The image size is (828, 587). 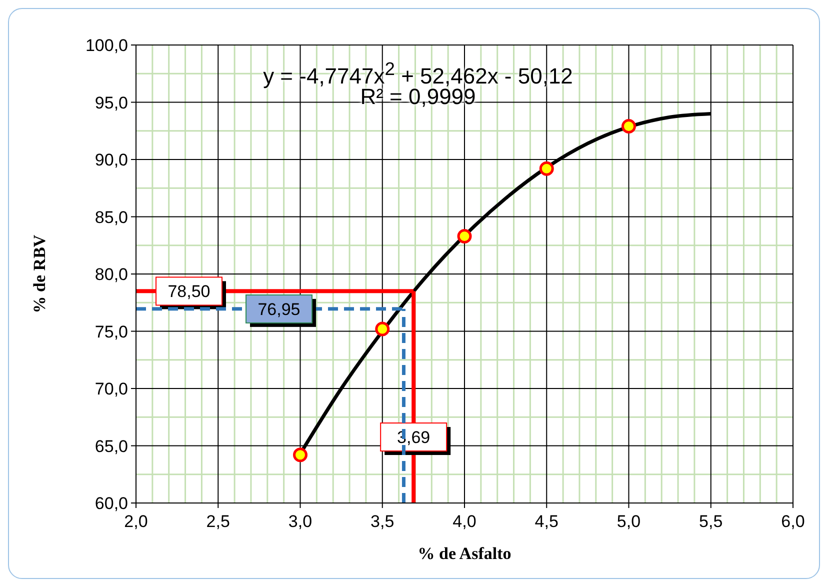 I want to click on x-tick-label: 4,0, so click(x=464, y=521).